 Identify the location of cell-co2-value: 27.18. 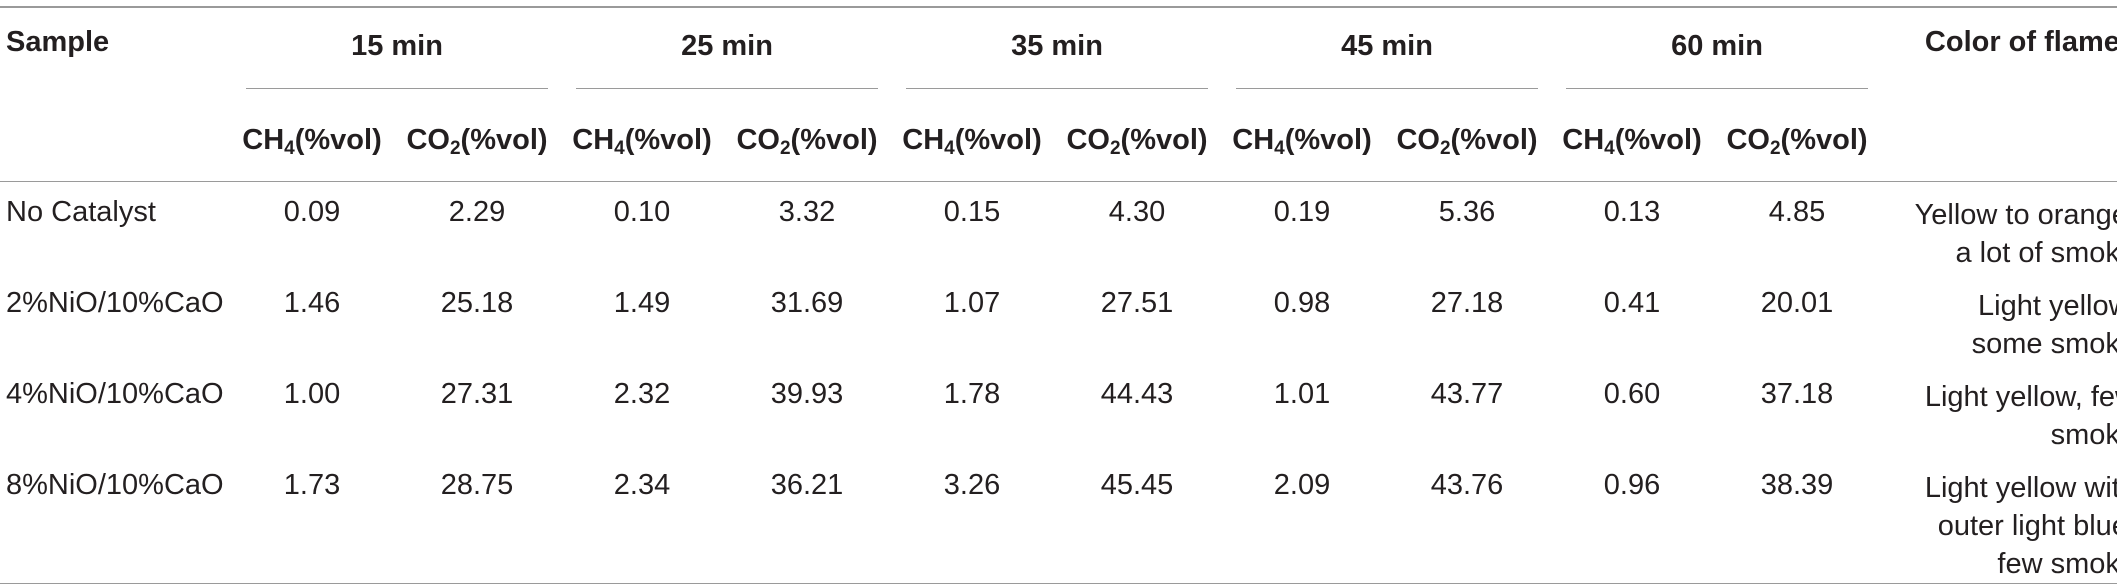
(1467, 303).